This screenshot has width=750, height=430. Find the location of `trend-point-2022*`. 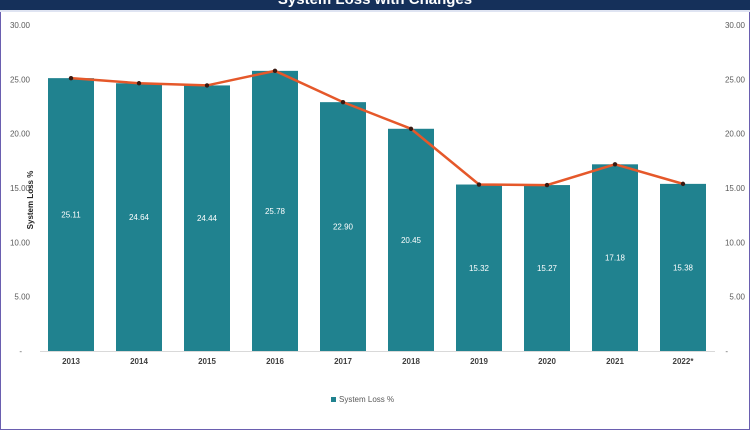

trend-point-2022* is located at coordinates (683, 184).